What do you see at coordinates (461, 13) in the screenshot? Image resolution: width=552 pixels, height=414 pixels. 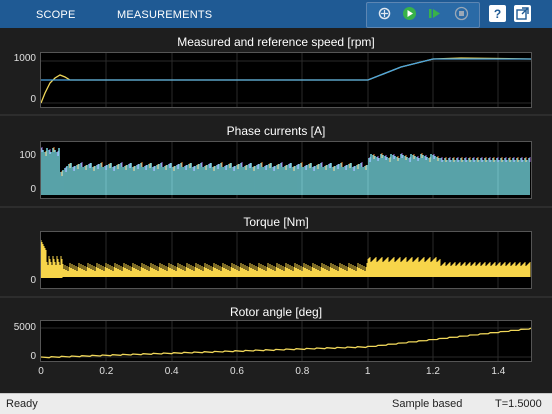 I see `stop-icon` at bounding box center [461, 13].